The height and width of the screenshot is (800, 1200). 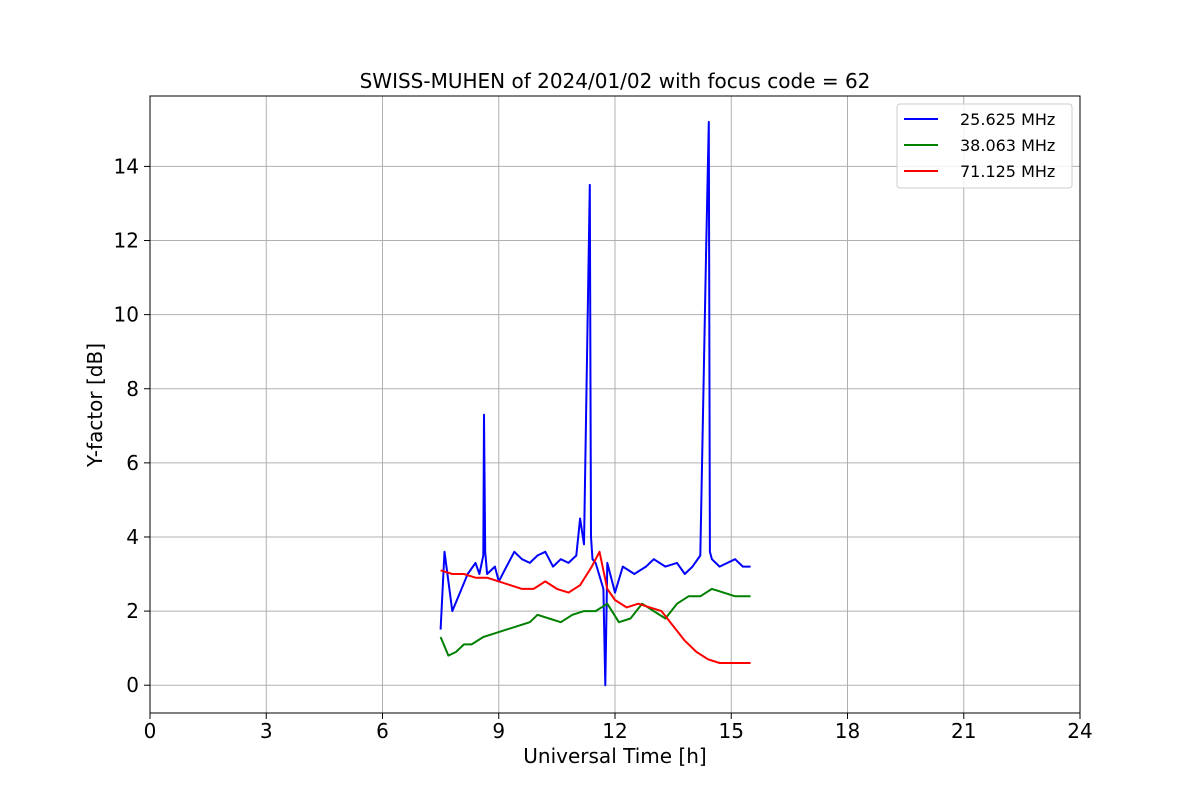 What do you see at coordinates (498, 731) in the screenshot?
I see `x-tick-label: 9` at bounding box center [498, 731].